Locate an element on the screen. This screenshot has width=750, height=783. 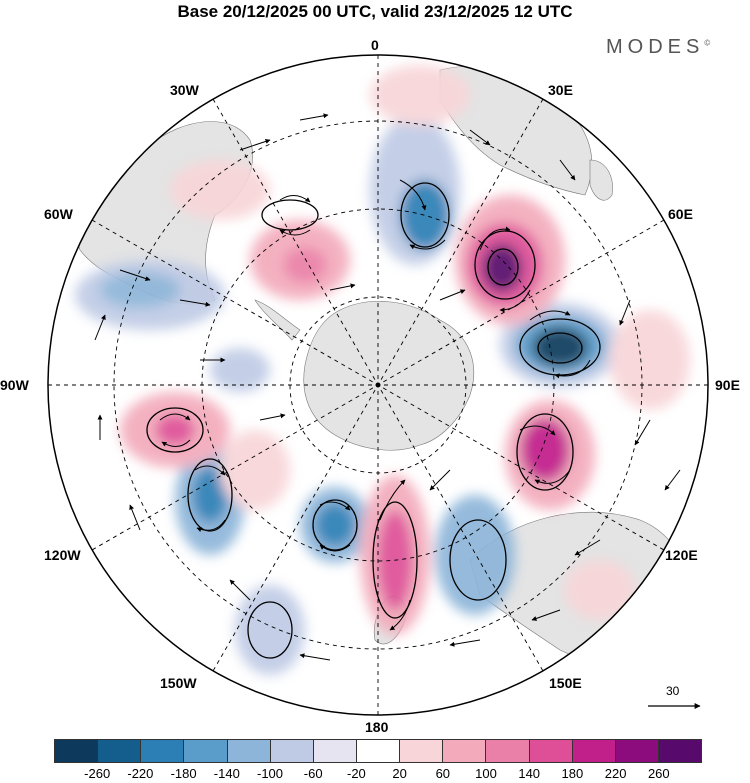
colorbar-tick-label: -20 is located at coordinates (356, 773).